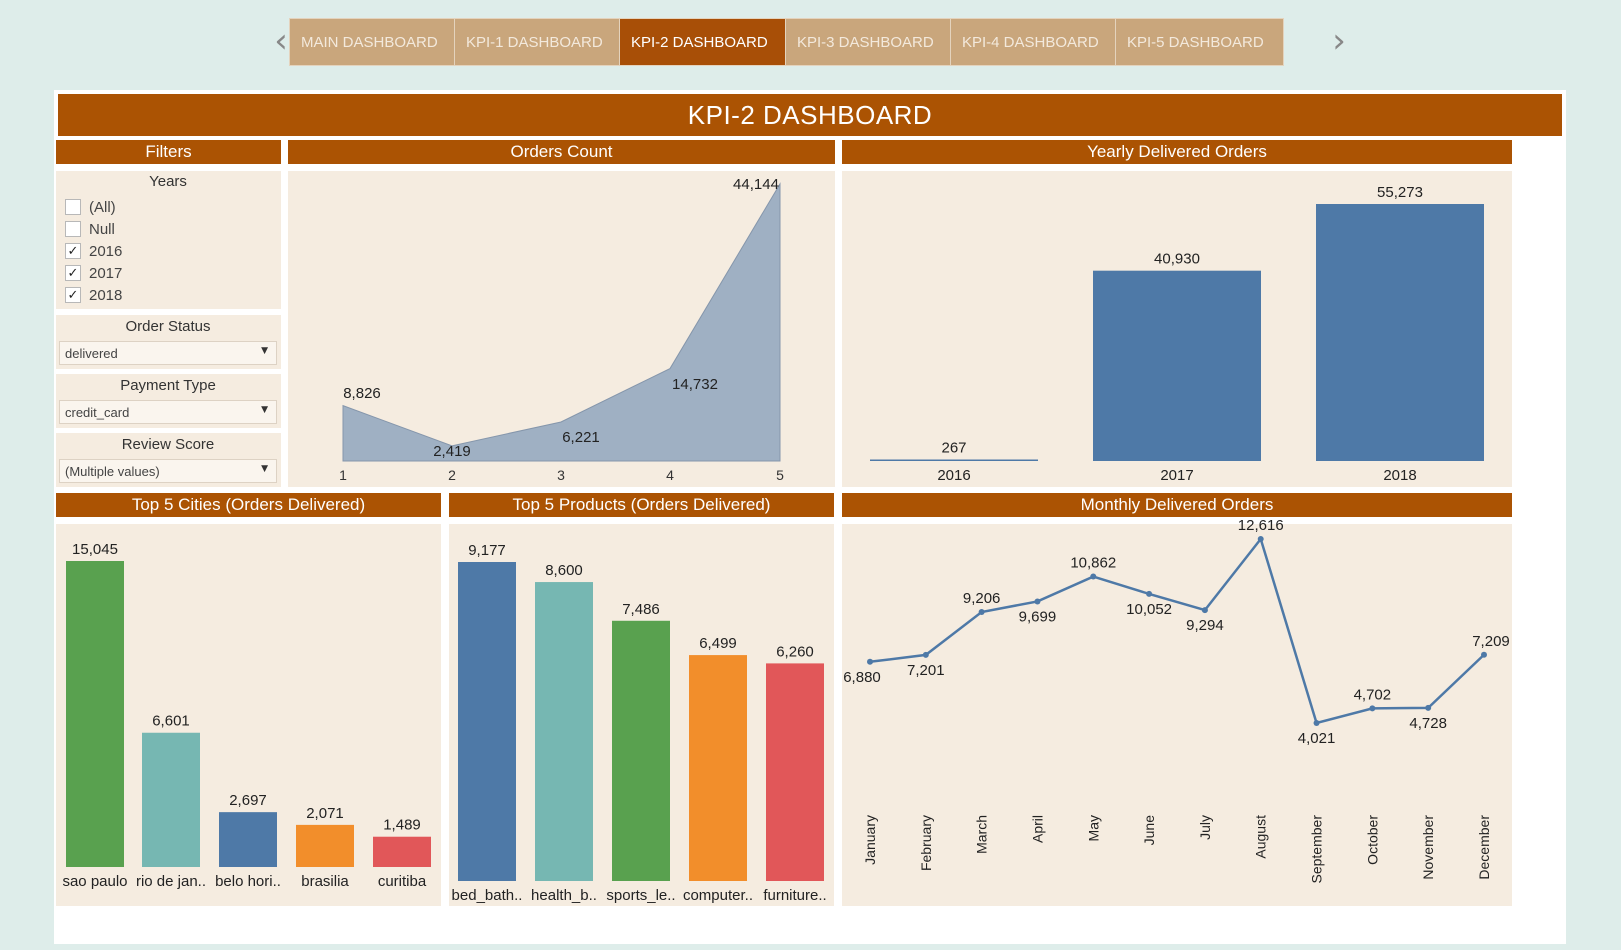 The image size is (1621, 950). What do you see at coordinates (695, 384) in the screenshot?
I see `data-label: 14,732` at bounding box center [695, 384].